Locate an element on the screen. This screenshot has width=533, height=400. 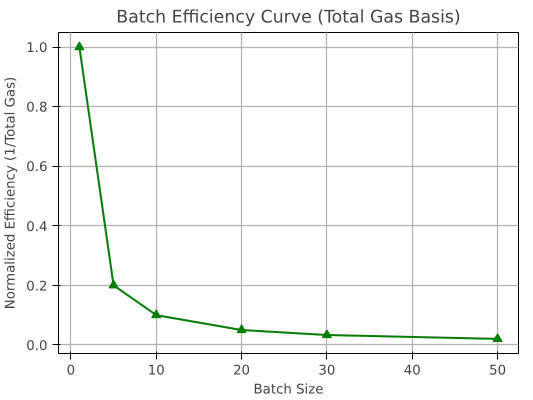
y-tick-label: 0.8 is located at coordinates (37, 108).